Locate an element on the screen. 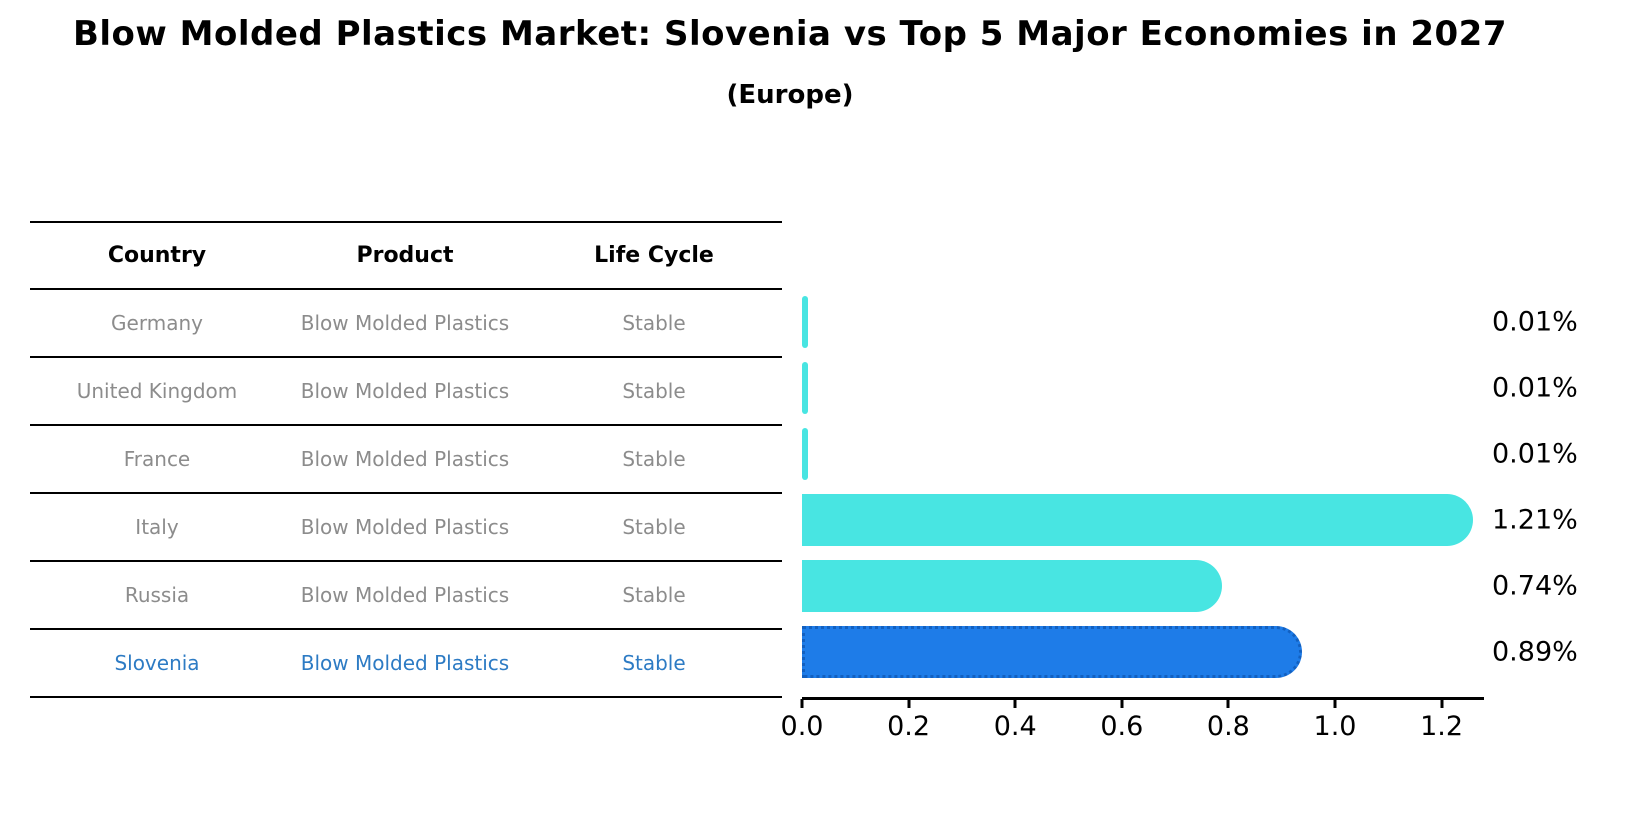 Image resolution: width=1637 pixels, height=823 pixels. table-header-country: Country is located at coordinates (157, 255).